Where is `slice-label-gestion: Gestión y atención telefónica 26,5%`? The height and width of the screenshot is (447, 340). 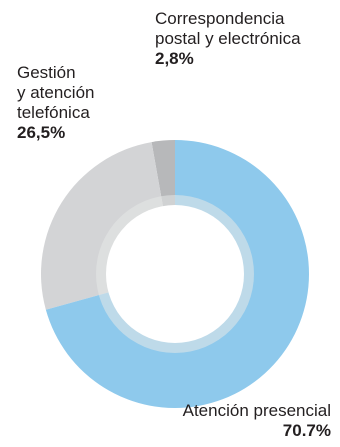
slice-label-gestion: Gestión y atención telefónica 26,5% is located at coordinates (56, 103).